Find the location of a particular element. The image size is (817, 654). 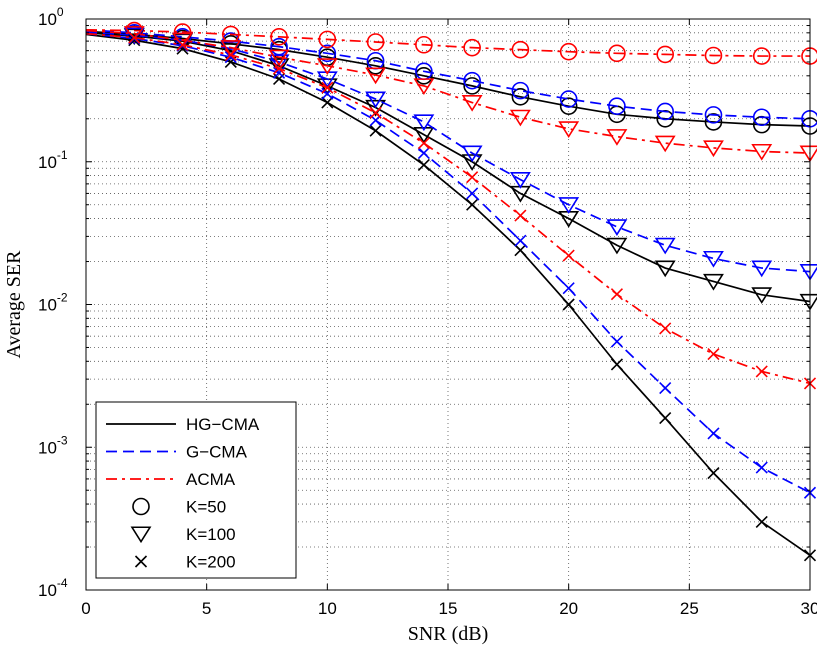

legend-box is located at coordinates (196, 490).